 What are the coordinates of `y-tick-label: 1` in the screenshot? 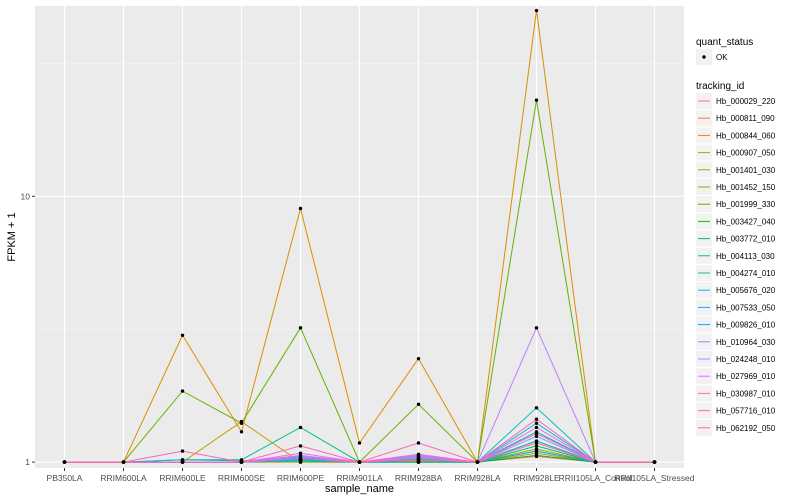 It's located at (27, 462).